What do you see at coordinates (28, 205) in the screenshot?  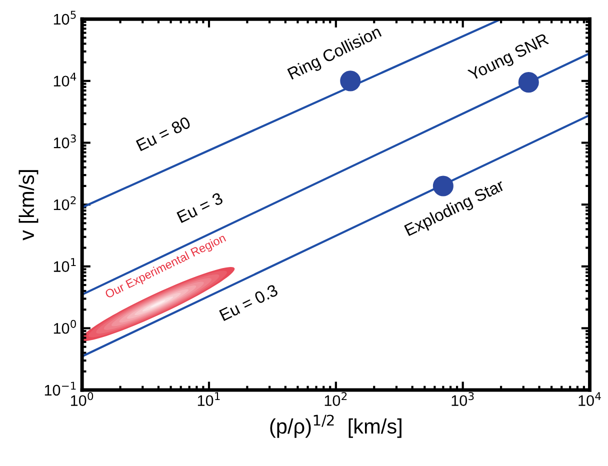 I see `y-axis-title: v [km/s]` at bounding box center [28, 205].